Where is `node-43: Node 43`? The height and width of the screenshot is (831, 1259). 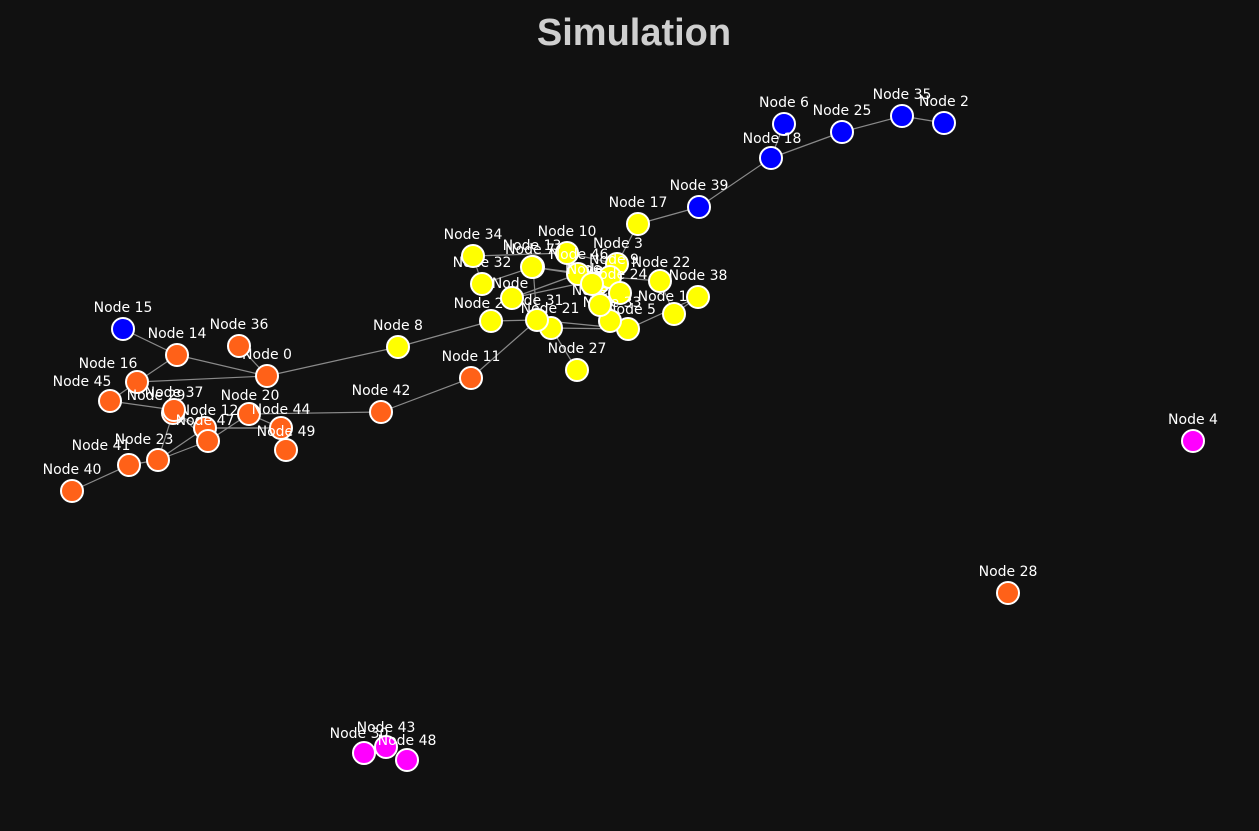
node-43: Node 43 is located at coordinates (386, 739).